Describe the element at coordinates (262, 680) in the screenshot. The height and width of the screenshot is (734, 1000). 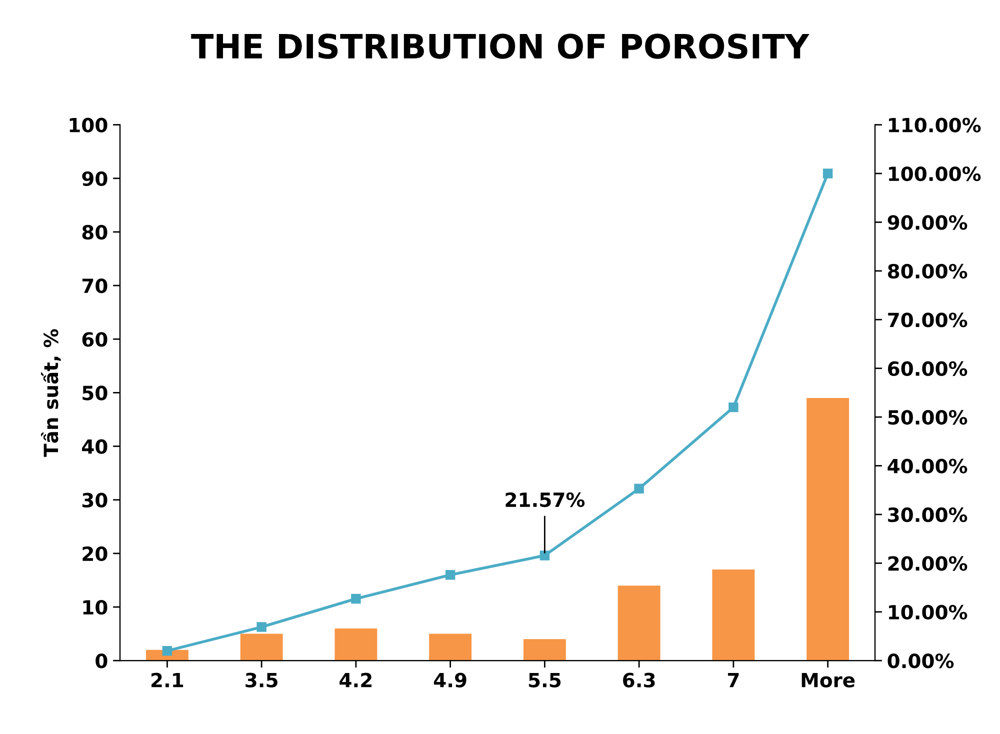
I see `x-tick-label: 3.5` at that location.